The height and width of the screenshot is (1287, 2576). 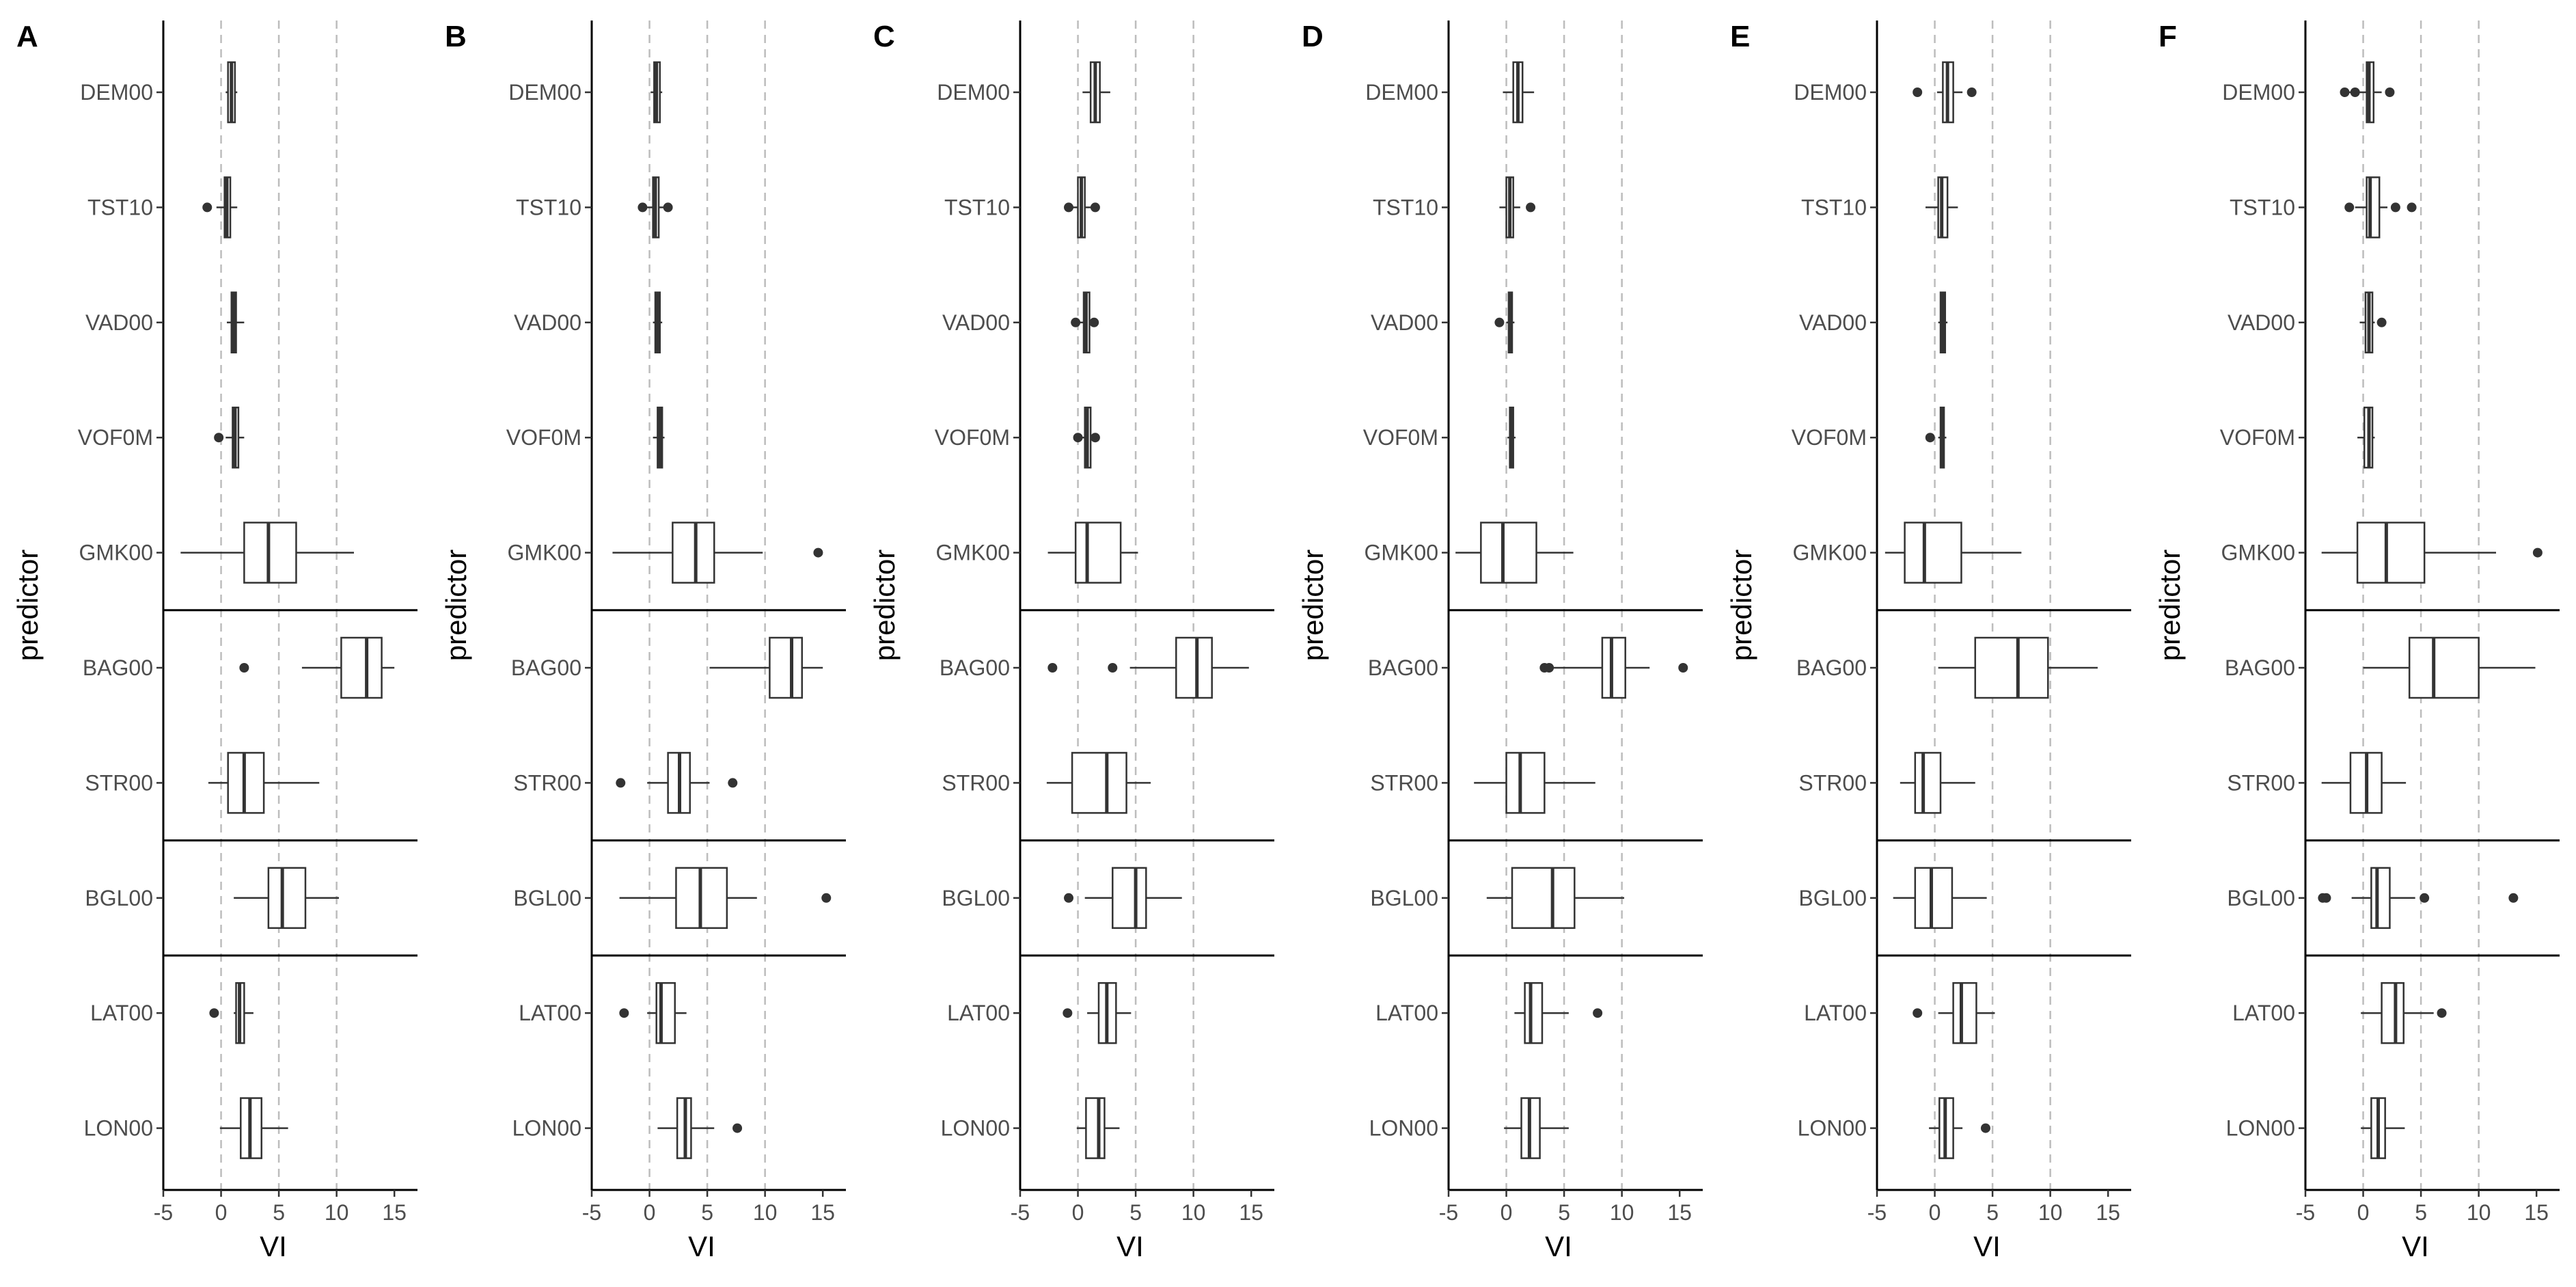 I want to click on x-axis-title: VI, so click(x=701, y=1246).